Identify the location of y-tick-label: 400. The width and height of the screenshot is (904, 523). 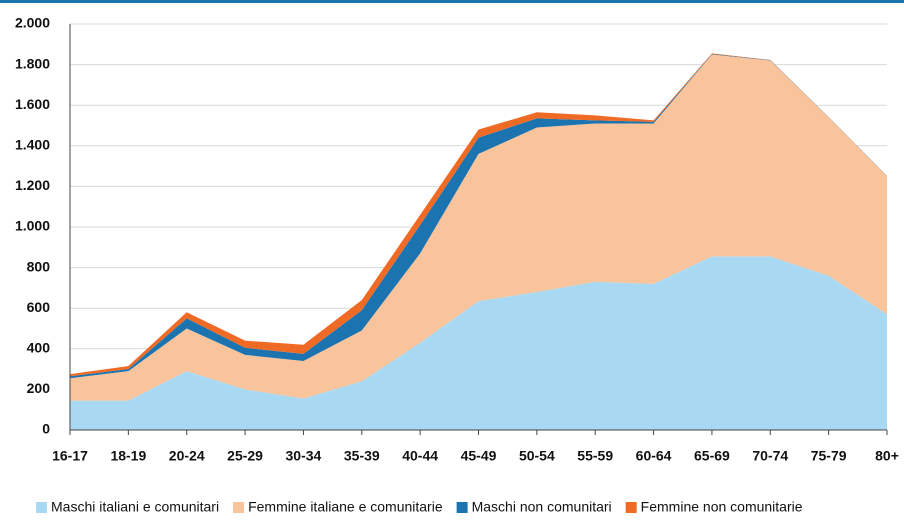
(39, 348).